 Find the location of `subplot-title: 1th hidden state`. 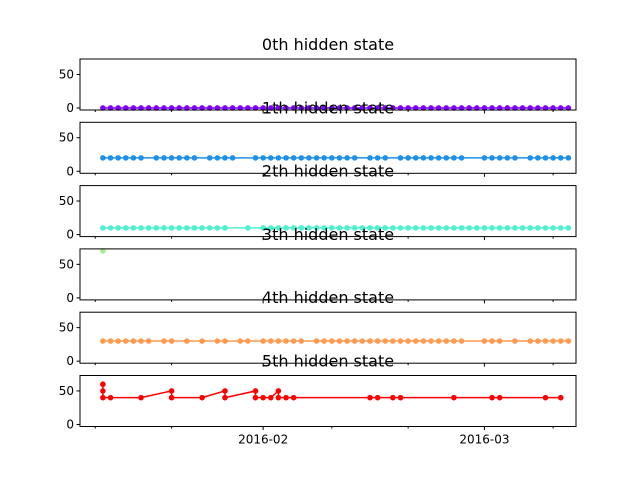

subplot-title: 1th hidden state is located at coordinates (328, 107).